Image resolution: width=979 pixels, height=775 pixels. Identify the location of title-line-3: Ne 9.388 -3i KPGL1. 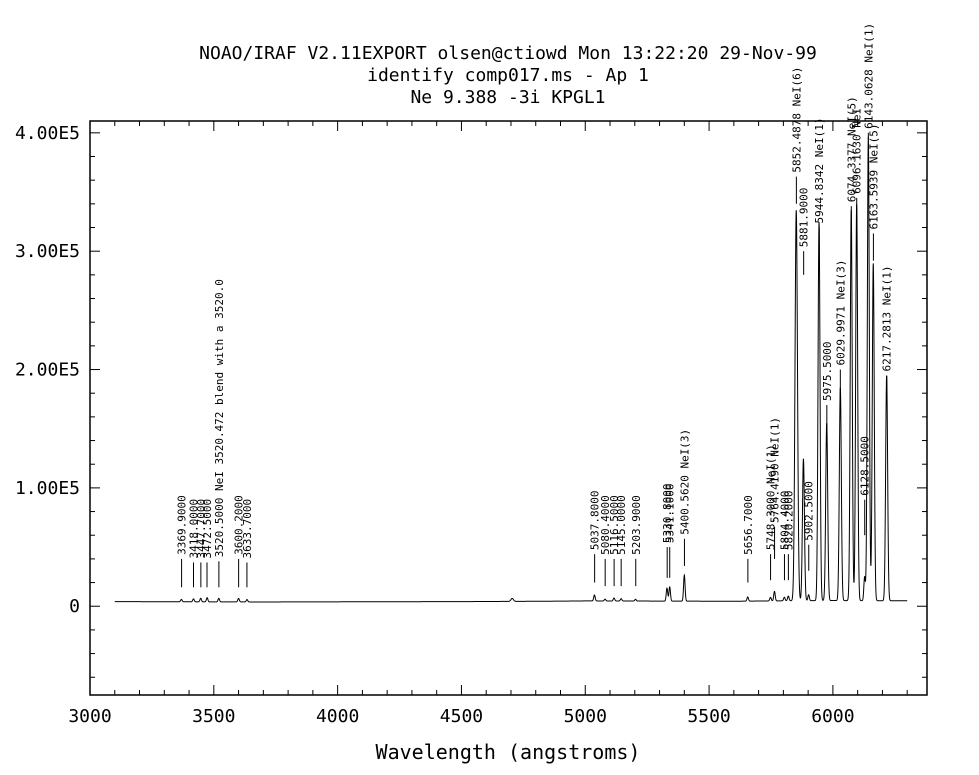
(507, 97).